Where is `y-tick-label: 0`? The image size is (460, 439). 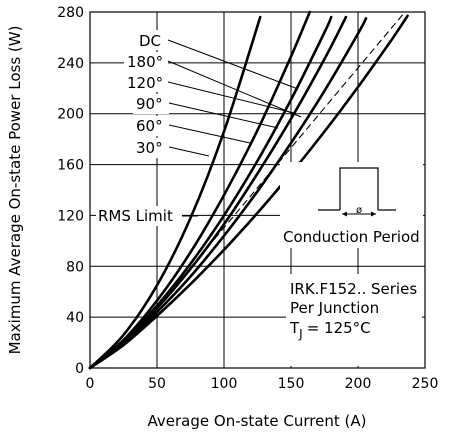
y-tick-label: 0 is located at coordinates (79, 369).